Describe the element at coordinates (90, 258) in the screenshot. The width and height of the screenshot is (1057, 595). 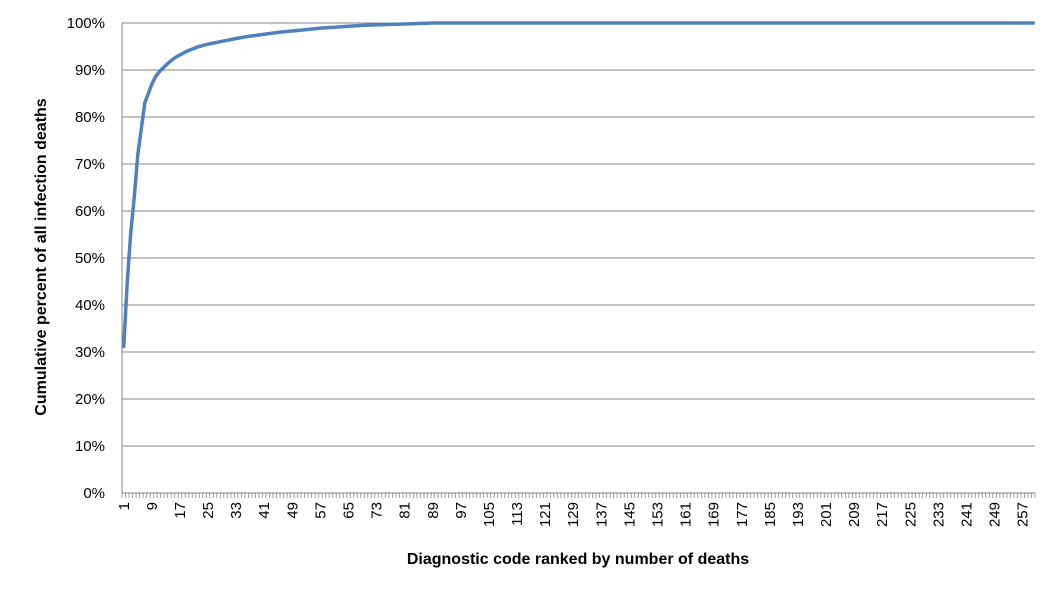
I see `y-tick-label: 50%` at that location.